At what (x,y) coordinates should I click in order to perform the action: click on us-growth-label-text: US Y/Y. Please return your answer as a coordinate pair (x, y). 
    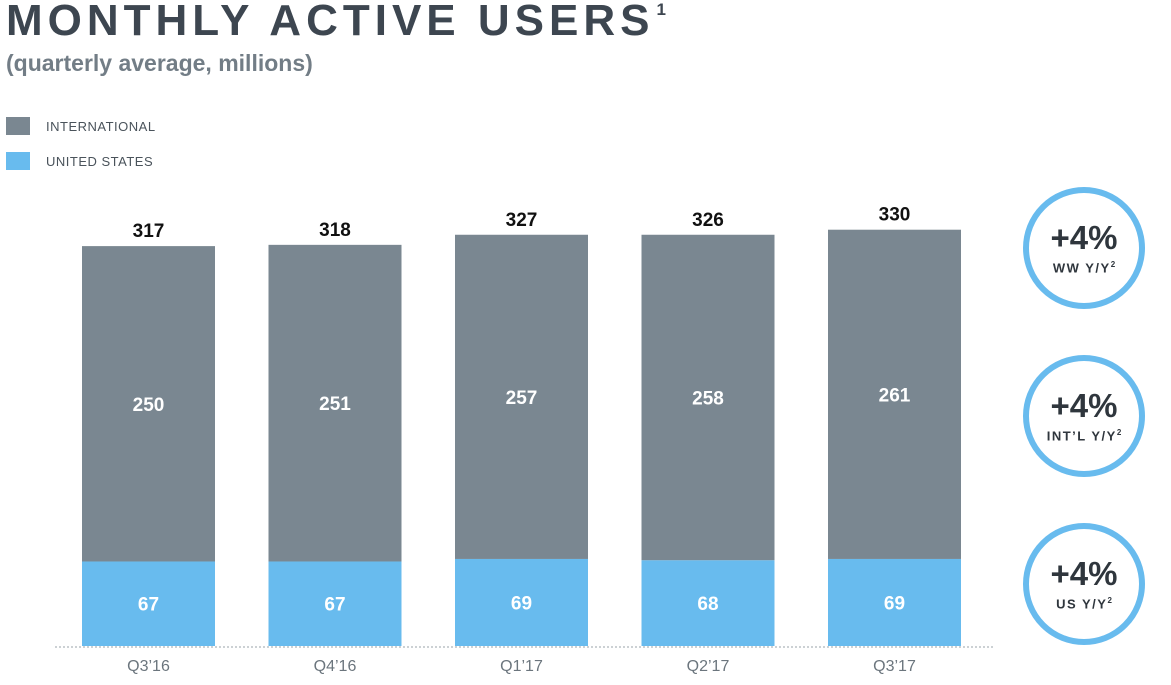
    Looking at the image, I should click on (1082, 604).